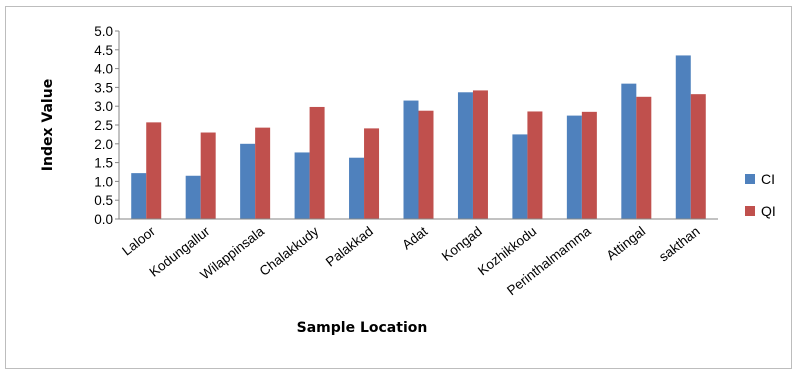  Describe the element at coordinates (103, 69) in the screenshot. I see `y-tick-label: 4.0` at that location.